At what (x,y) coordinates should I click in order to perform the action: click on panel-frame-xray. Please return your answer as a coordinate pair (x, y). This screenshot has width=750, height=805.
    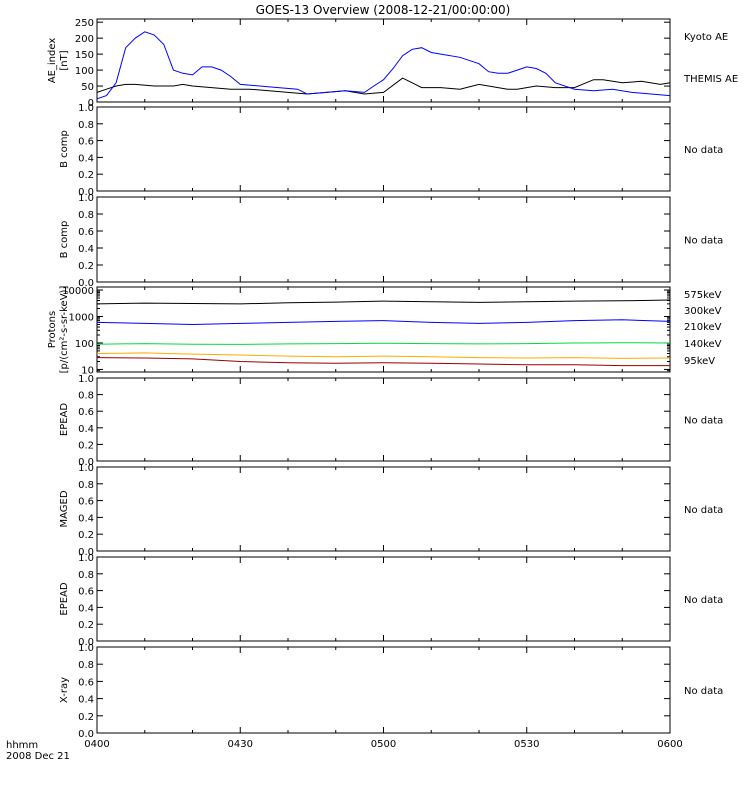
    Looking at the image, I should click on (383, 690).